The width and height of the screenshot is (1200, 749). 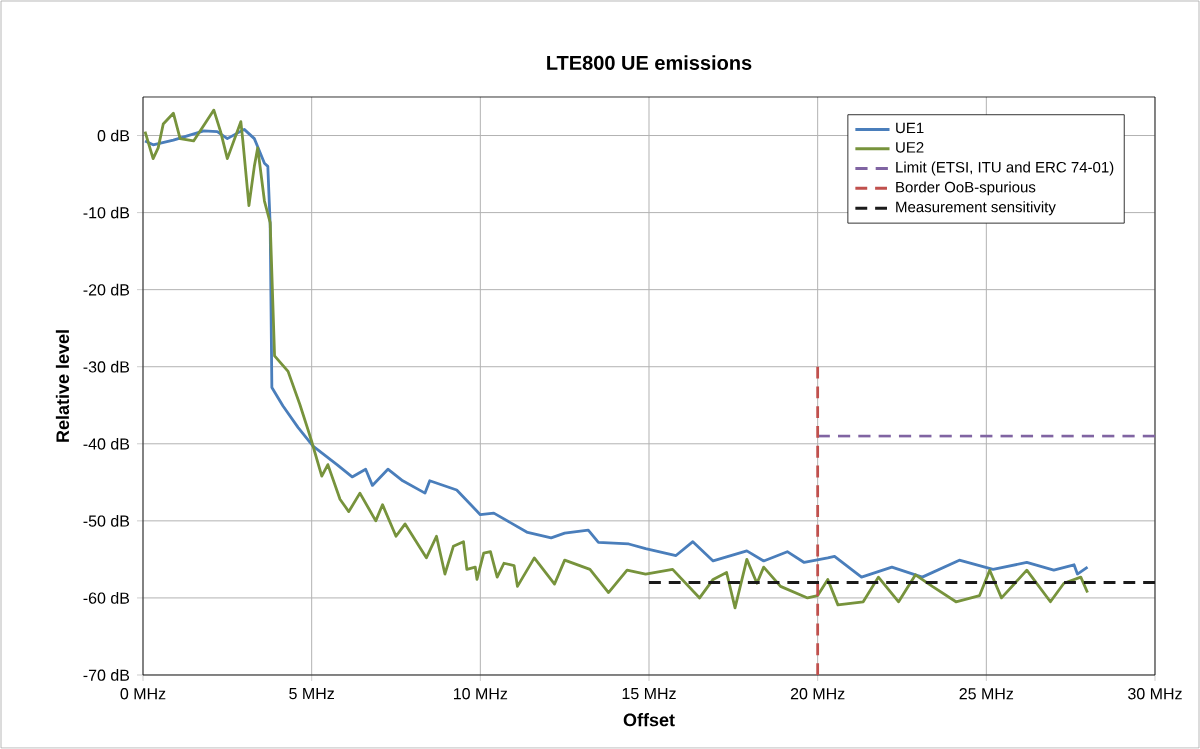 What do you see at coordinates (1005, 168) in the screenshot?
I see `legend-label: Limit (ETSI, ITU and ERC 74-01)` at bounding box center [1005, 168].